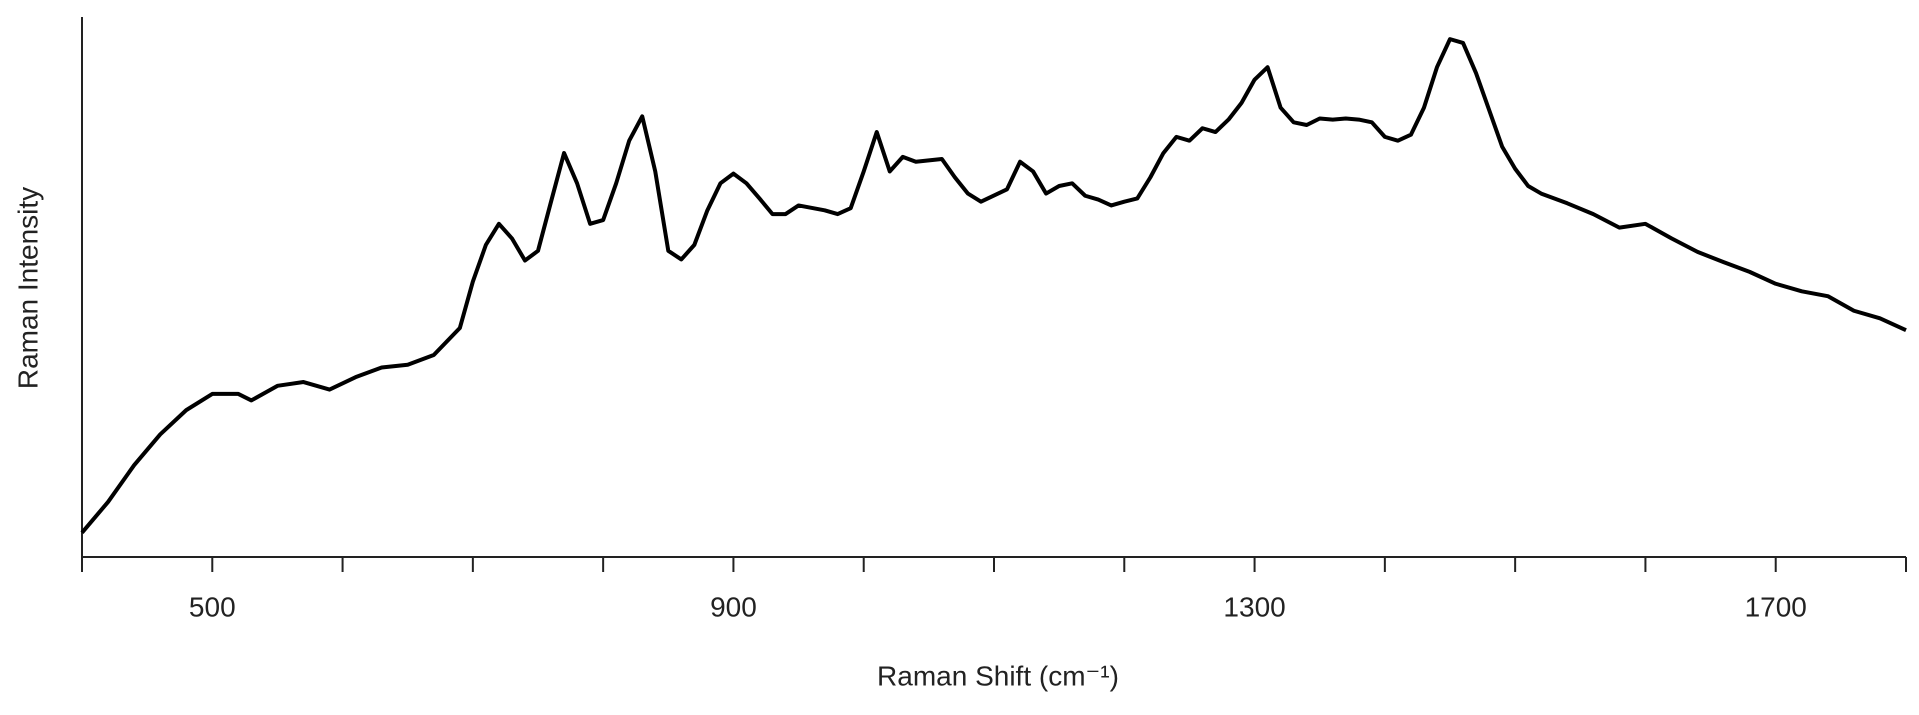  I want to click on x-tick-label: 1300, so click(1254, 606).